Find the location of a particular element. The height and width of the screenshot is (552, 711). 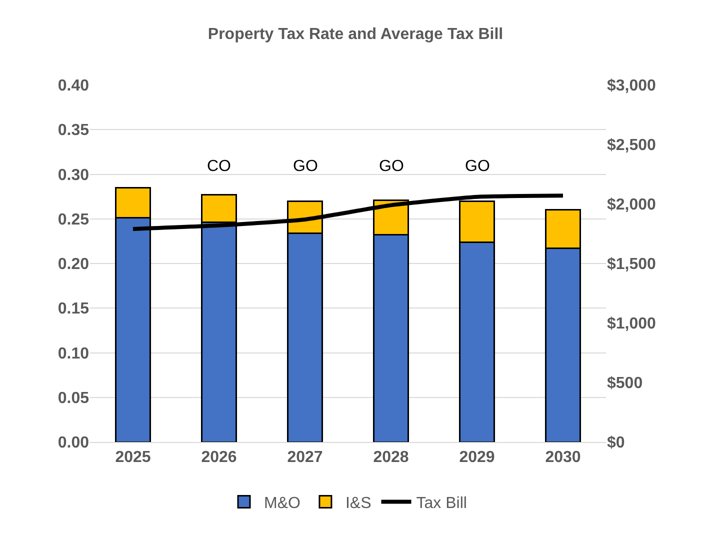

y2-tick-label: $0 is located at coordinates (616, 443).